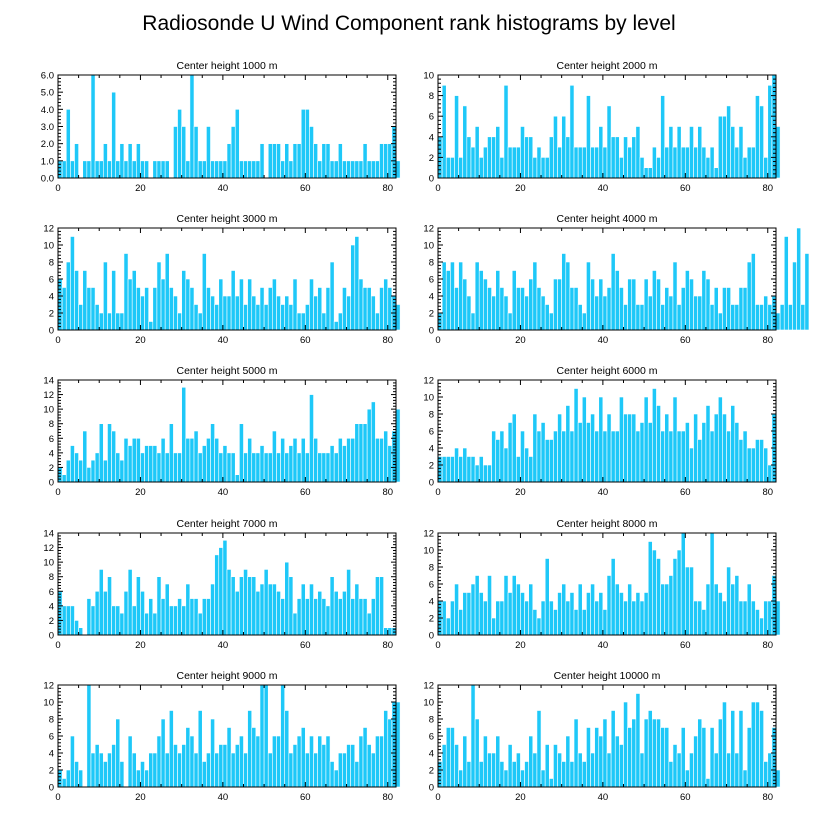 This screenshot has width=818, height=824. Describe the element at coordinates (48, 548) in the screenshot. I see `y-tick-label: 12` at that location.